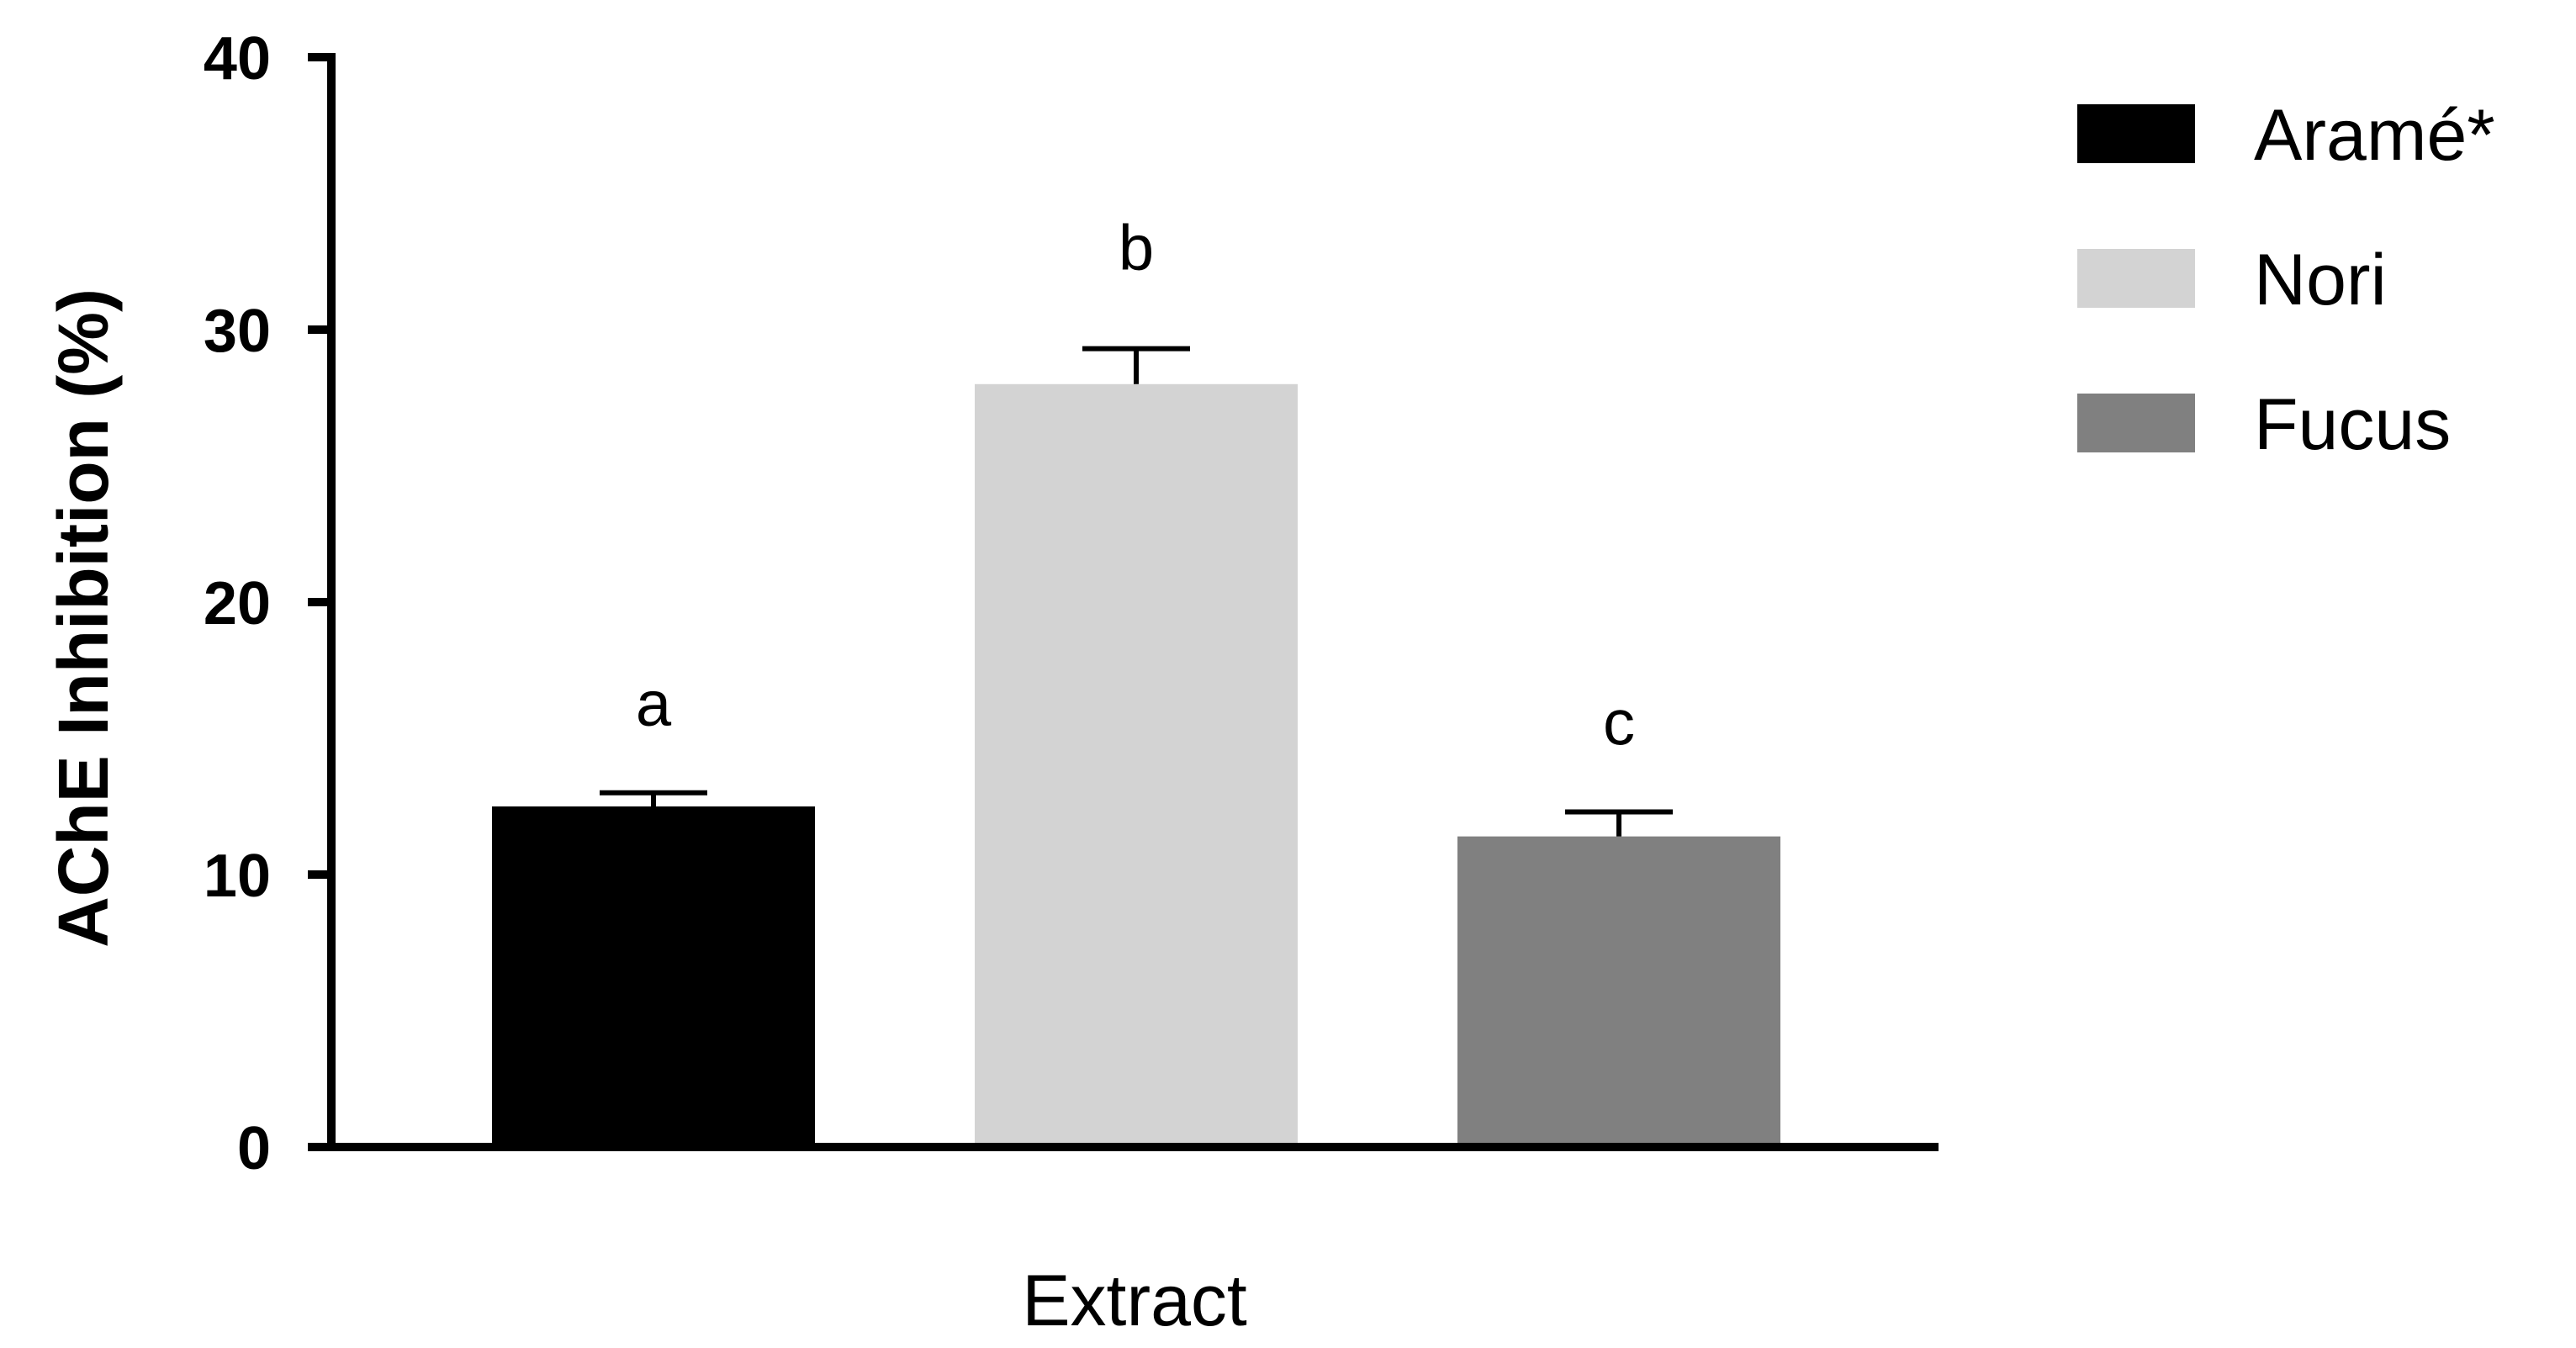 The width and height of the screenshot is (2576, 1348). Describe the element at coordinates (1136, 249) in the screenshot. I see `significance-label: b` at that location.